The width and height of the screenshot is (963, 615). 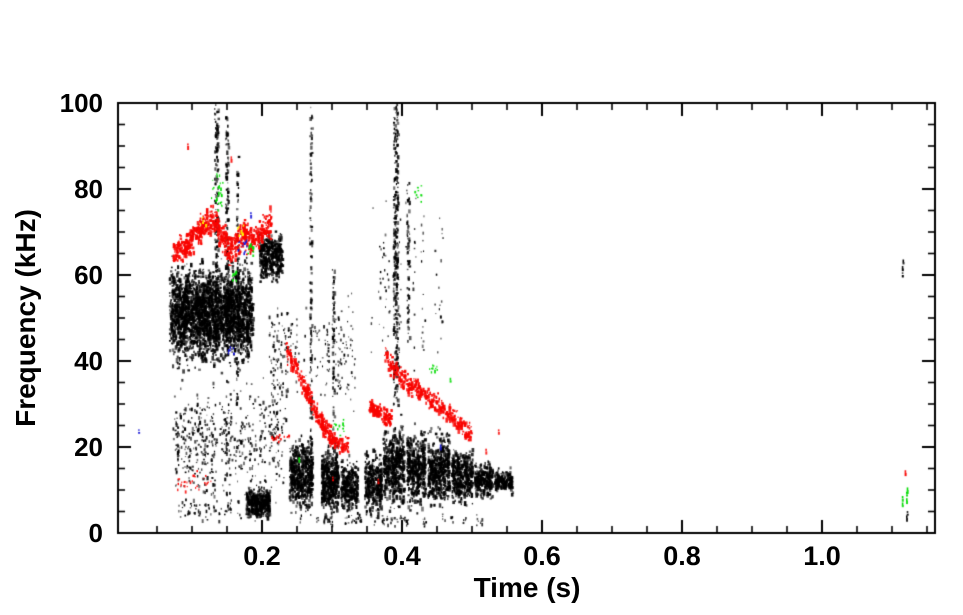 I want to click on y-tick-label-60: 60, so click(x=88, y=275).